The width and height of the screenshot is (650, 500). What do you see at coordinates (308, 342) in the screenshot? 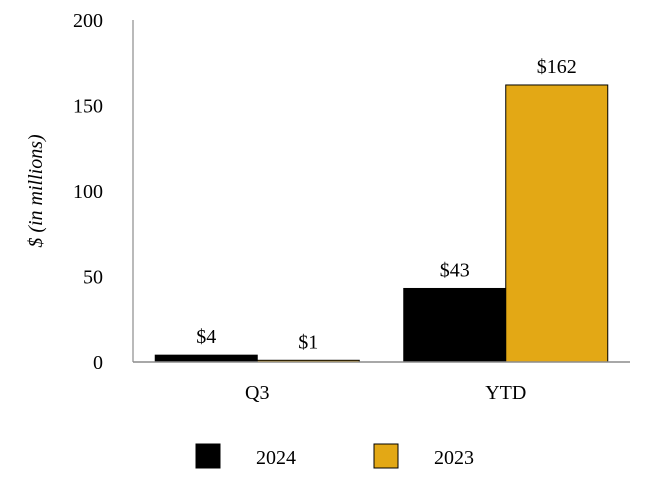
I see `data-label-2023-Q3: $1` at bounding box center [308, 342].